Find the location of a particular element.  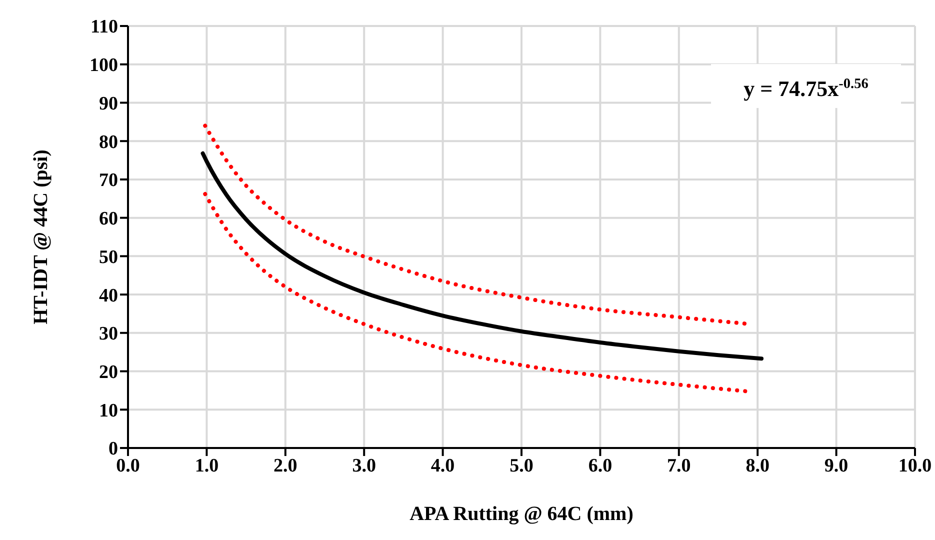

y-tick-label: 40 is located at coordinates (108, 295).